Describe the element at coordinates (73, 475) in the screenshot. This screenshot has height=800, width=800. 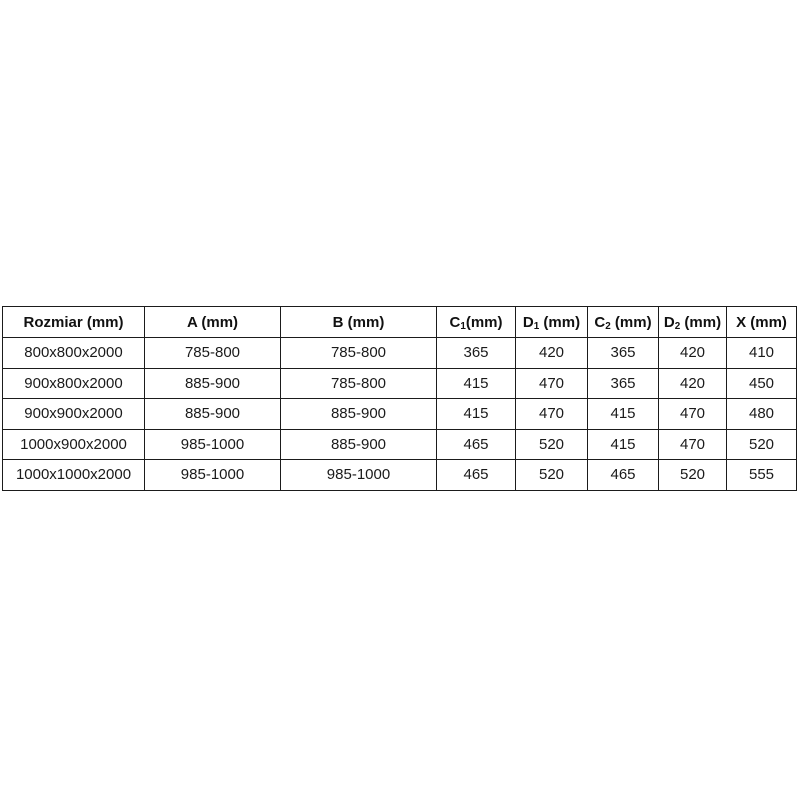
I see `size-cell: 1000x1000x2000` at that location.